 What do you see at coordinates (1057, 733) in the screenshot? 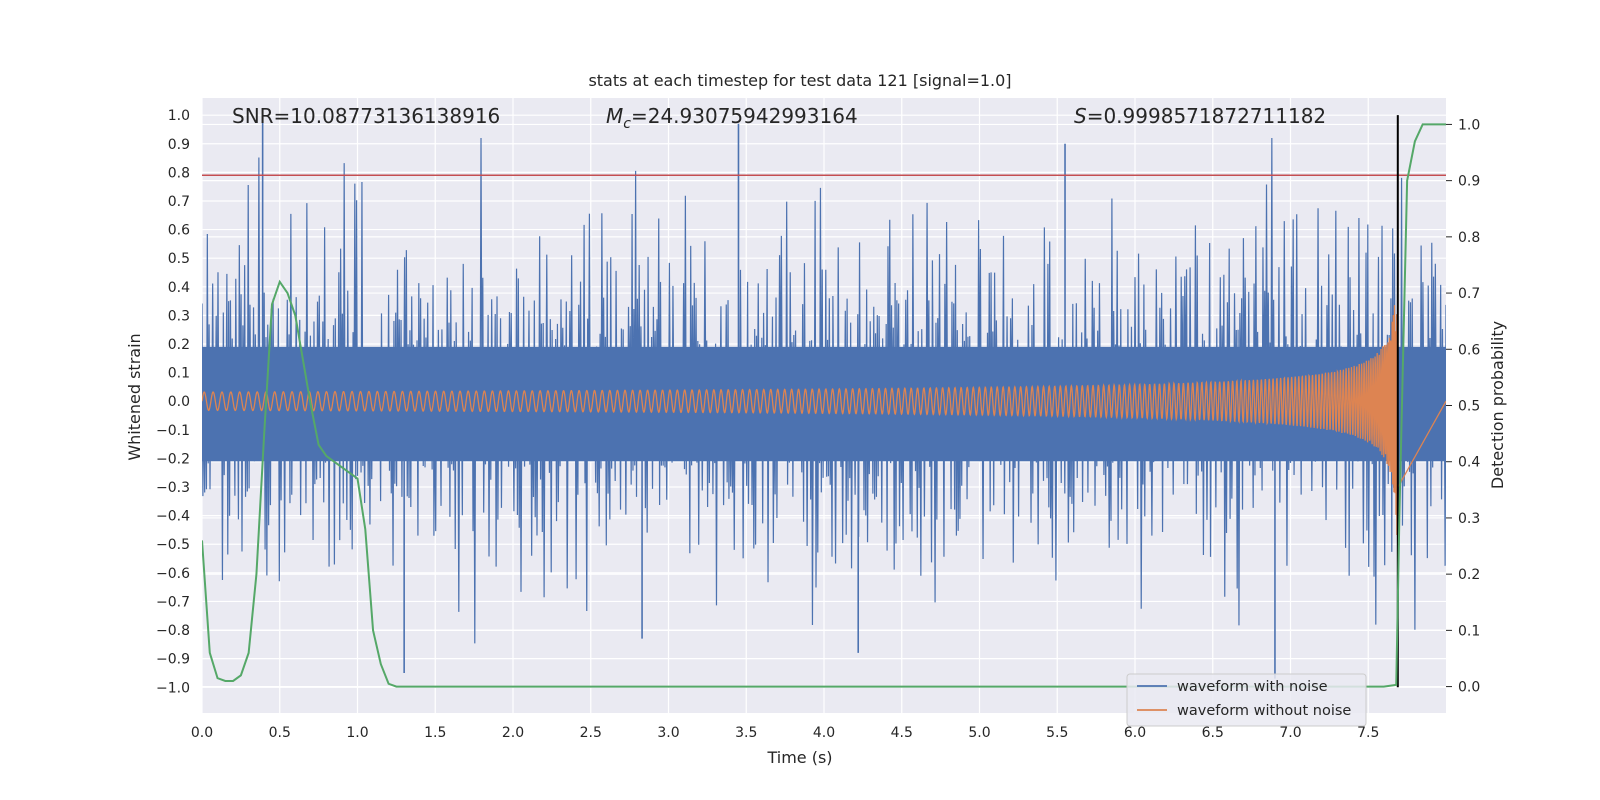
I see `x-tick-label: 5.5` at bounding box center [1057, 733].